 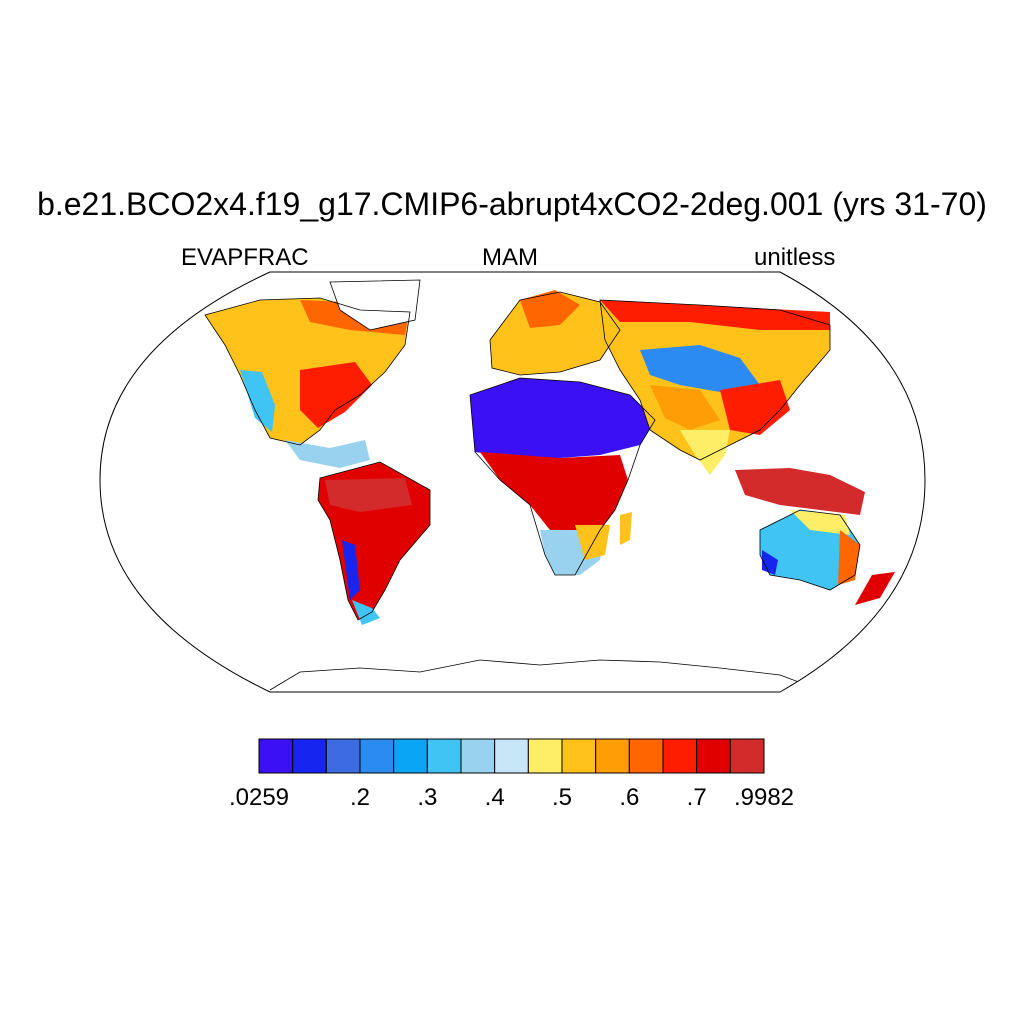 What do you see at coordinates (245, 257) in the screenshot?
I see `variable-label: EVAPFRAC` at bounding box center [245, 257].